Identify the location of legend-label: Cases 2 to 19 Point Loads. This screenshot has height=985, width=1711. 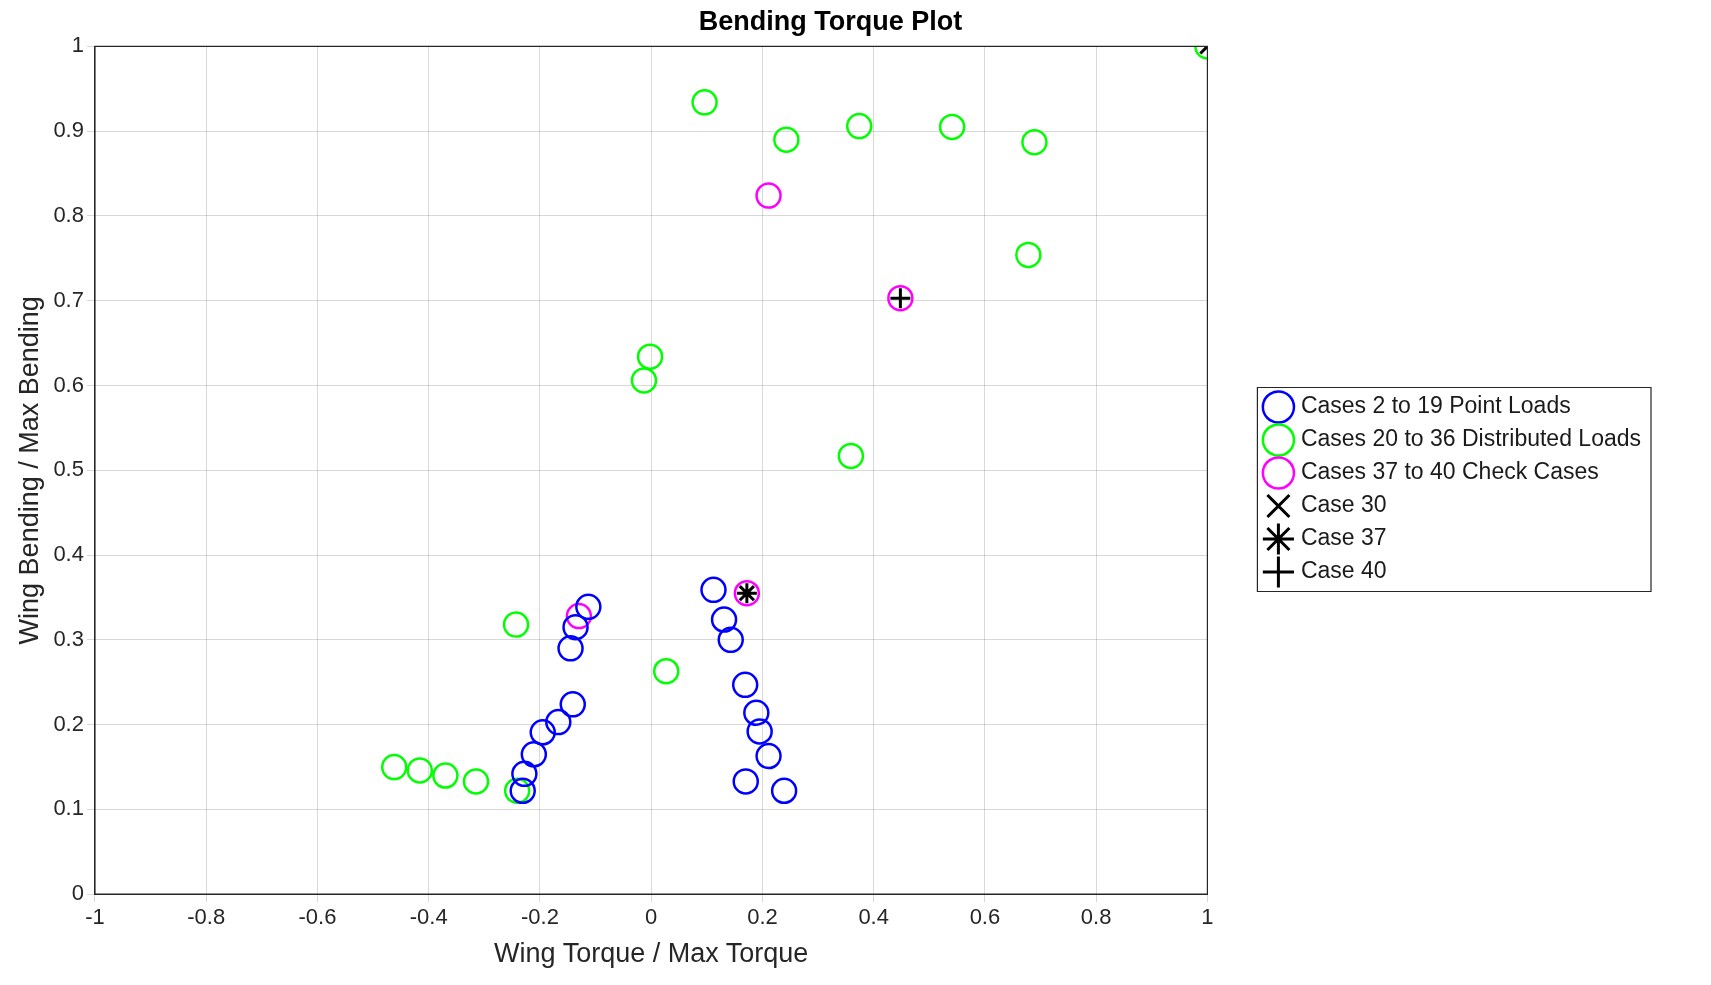
(1435, 405).